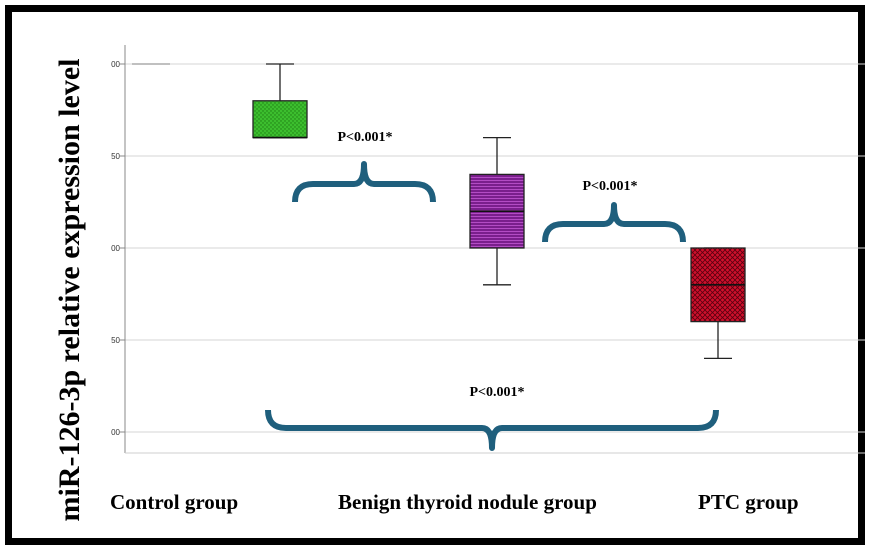 This screenshot has height=550, width=870. I want to click on y-axis-label: miR-126-3p relative expression level, so click(69, 290).